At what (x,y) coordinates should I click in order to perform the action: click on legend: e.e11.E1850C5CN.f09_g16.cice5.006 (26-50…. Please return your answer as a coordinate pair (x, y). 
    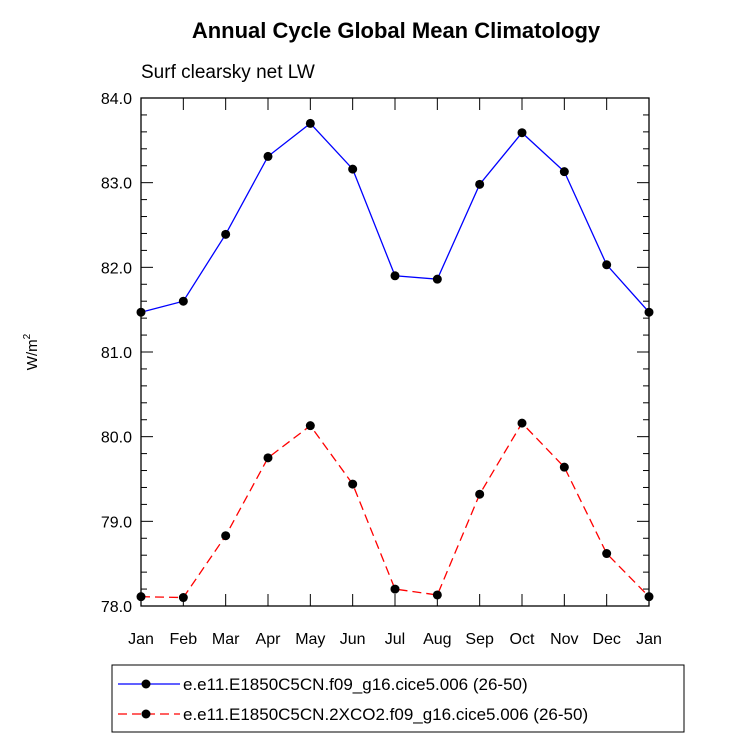
    Looking at the image, I should click on (353, 699).